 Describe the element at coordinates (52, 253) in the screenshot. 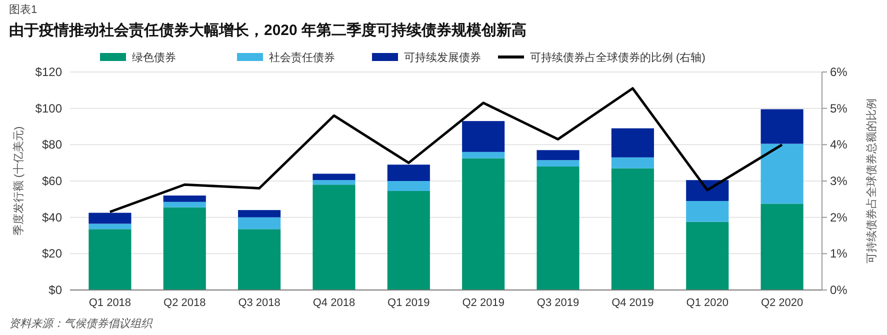

I see `y-tick-label: $20` at that location.